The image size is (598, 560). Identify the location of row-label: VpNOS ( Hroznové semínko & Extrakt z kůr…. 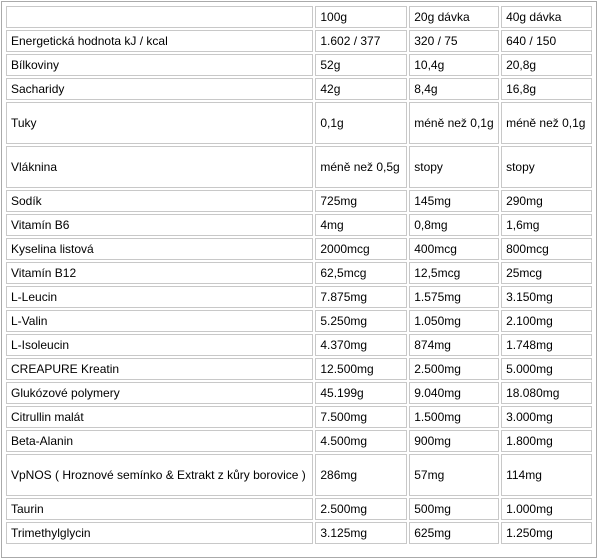
(160, 475).